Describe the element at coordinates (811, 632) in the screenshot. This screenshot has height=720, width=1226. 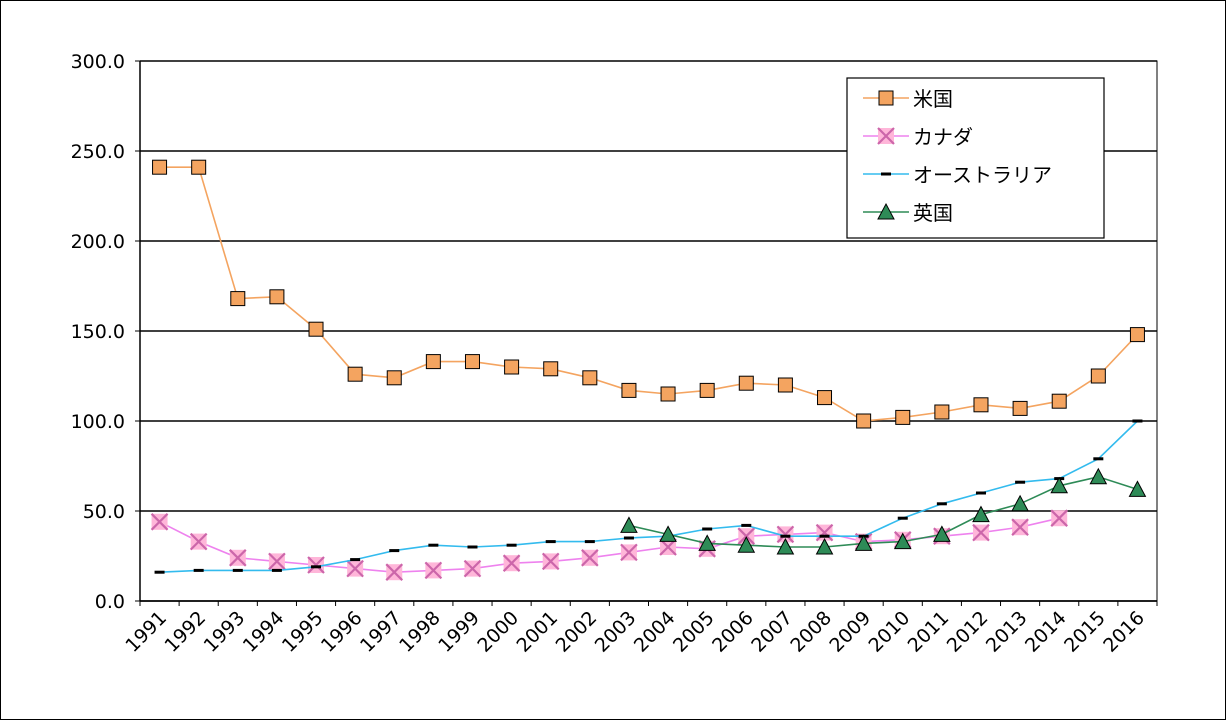
I see `x-tick-label: 2008` at that location.